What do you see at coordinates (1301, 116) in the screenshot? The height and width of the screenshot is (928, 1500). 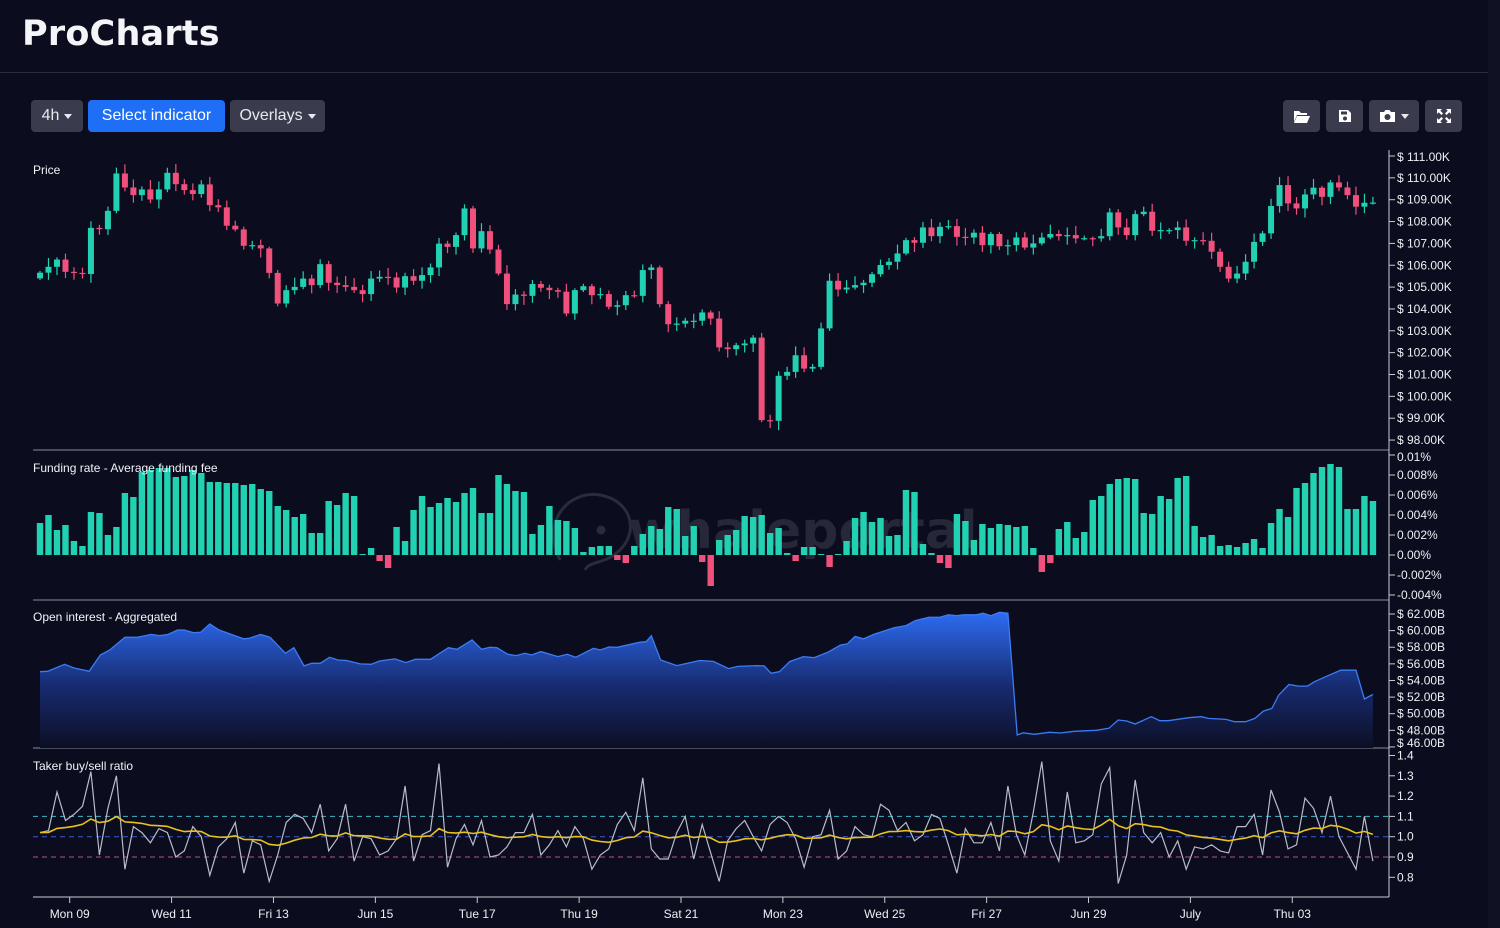 I see `open-button` at bounding box center [1301, 116].